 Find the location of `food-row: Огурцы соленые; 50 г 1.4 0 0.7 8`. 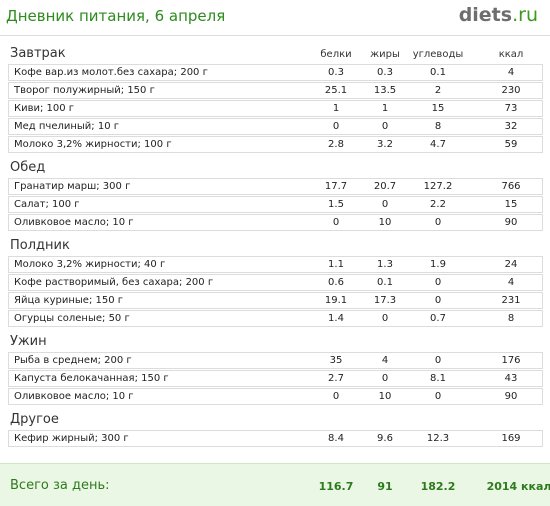

food-row: Огурцы соленые; 50 г 1.4 0 0.7 8 is located at coordinates (275, 318).